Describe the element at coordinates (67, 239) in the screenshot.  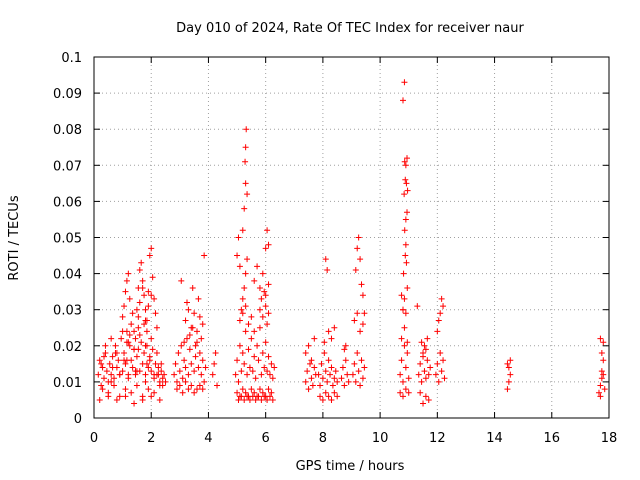
I see `y-tick-label: 0.05` at that location.